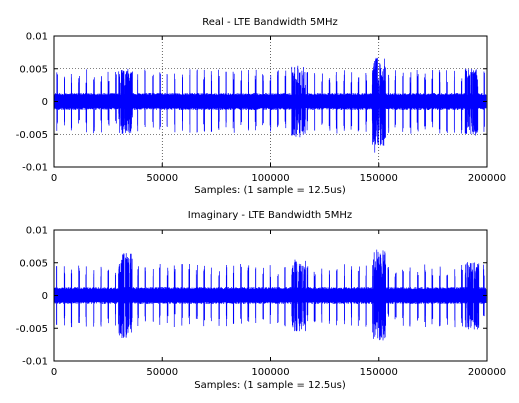 This screenshot has height=403, width=519. What do you see at coordinates (270, 22) in the screenshot?
I see `chart-title: Real - LTE Bandwidth 5MHz` at bounding box center [270, 22].